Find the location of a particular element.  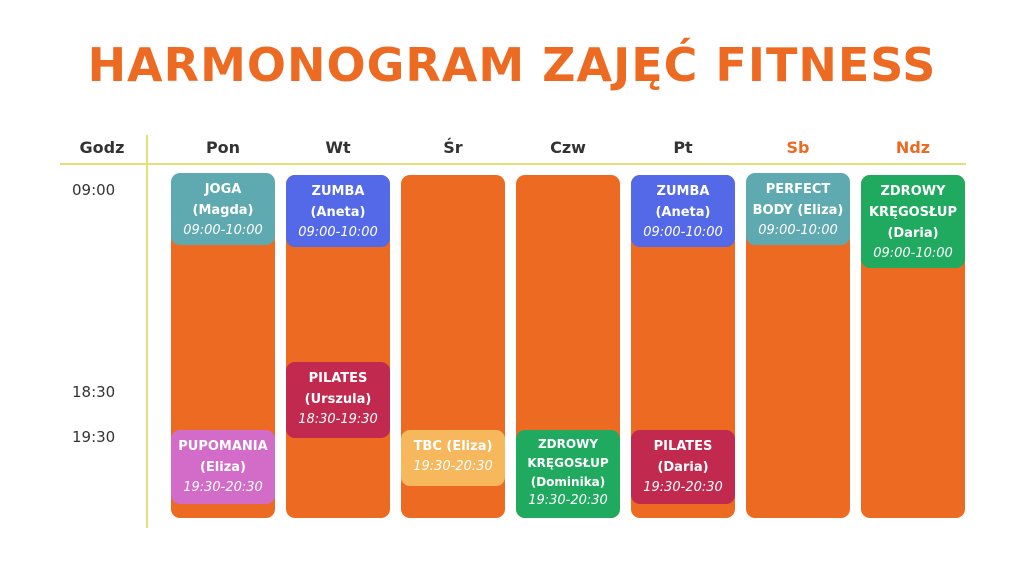

class-card-pilates-wt: PILATES (Urszula) 18:30-19:30 is located at coordinates (338, 400).